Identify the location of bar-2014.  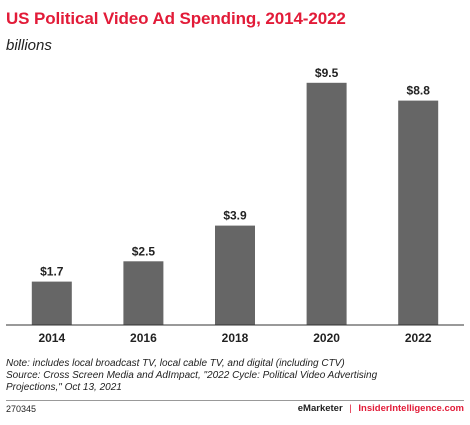
(51, 303).